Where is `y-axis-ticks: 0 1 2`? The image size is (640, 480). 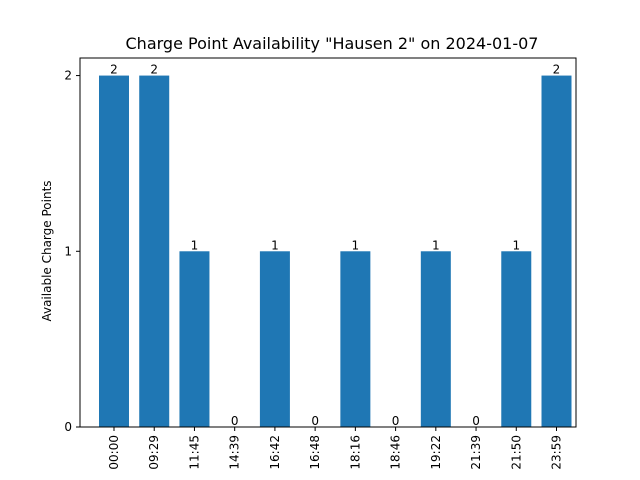
y-axis-ticks: 0 1 2 is located at coordinates (72, 251).